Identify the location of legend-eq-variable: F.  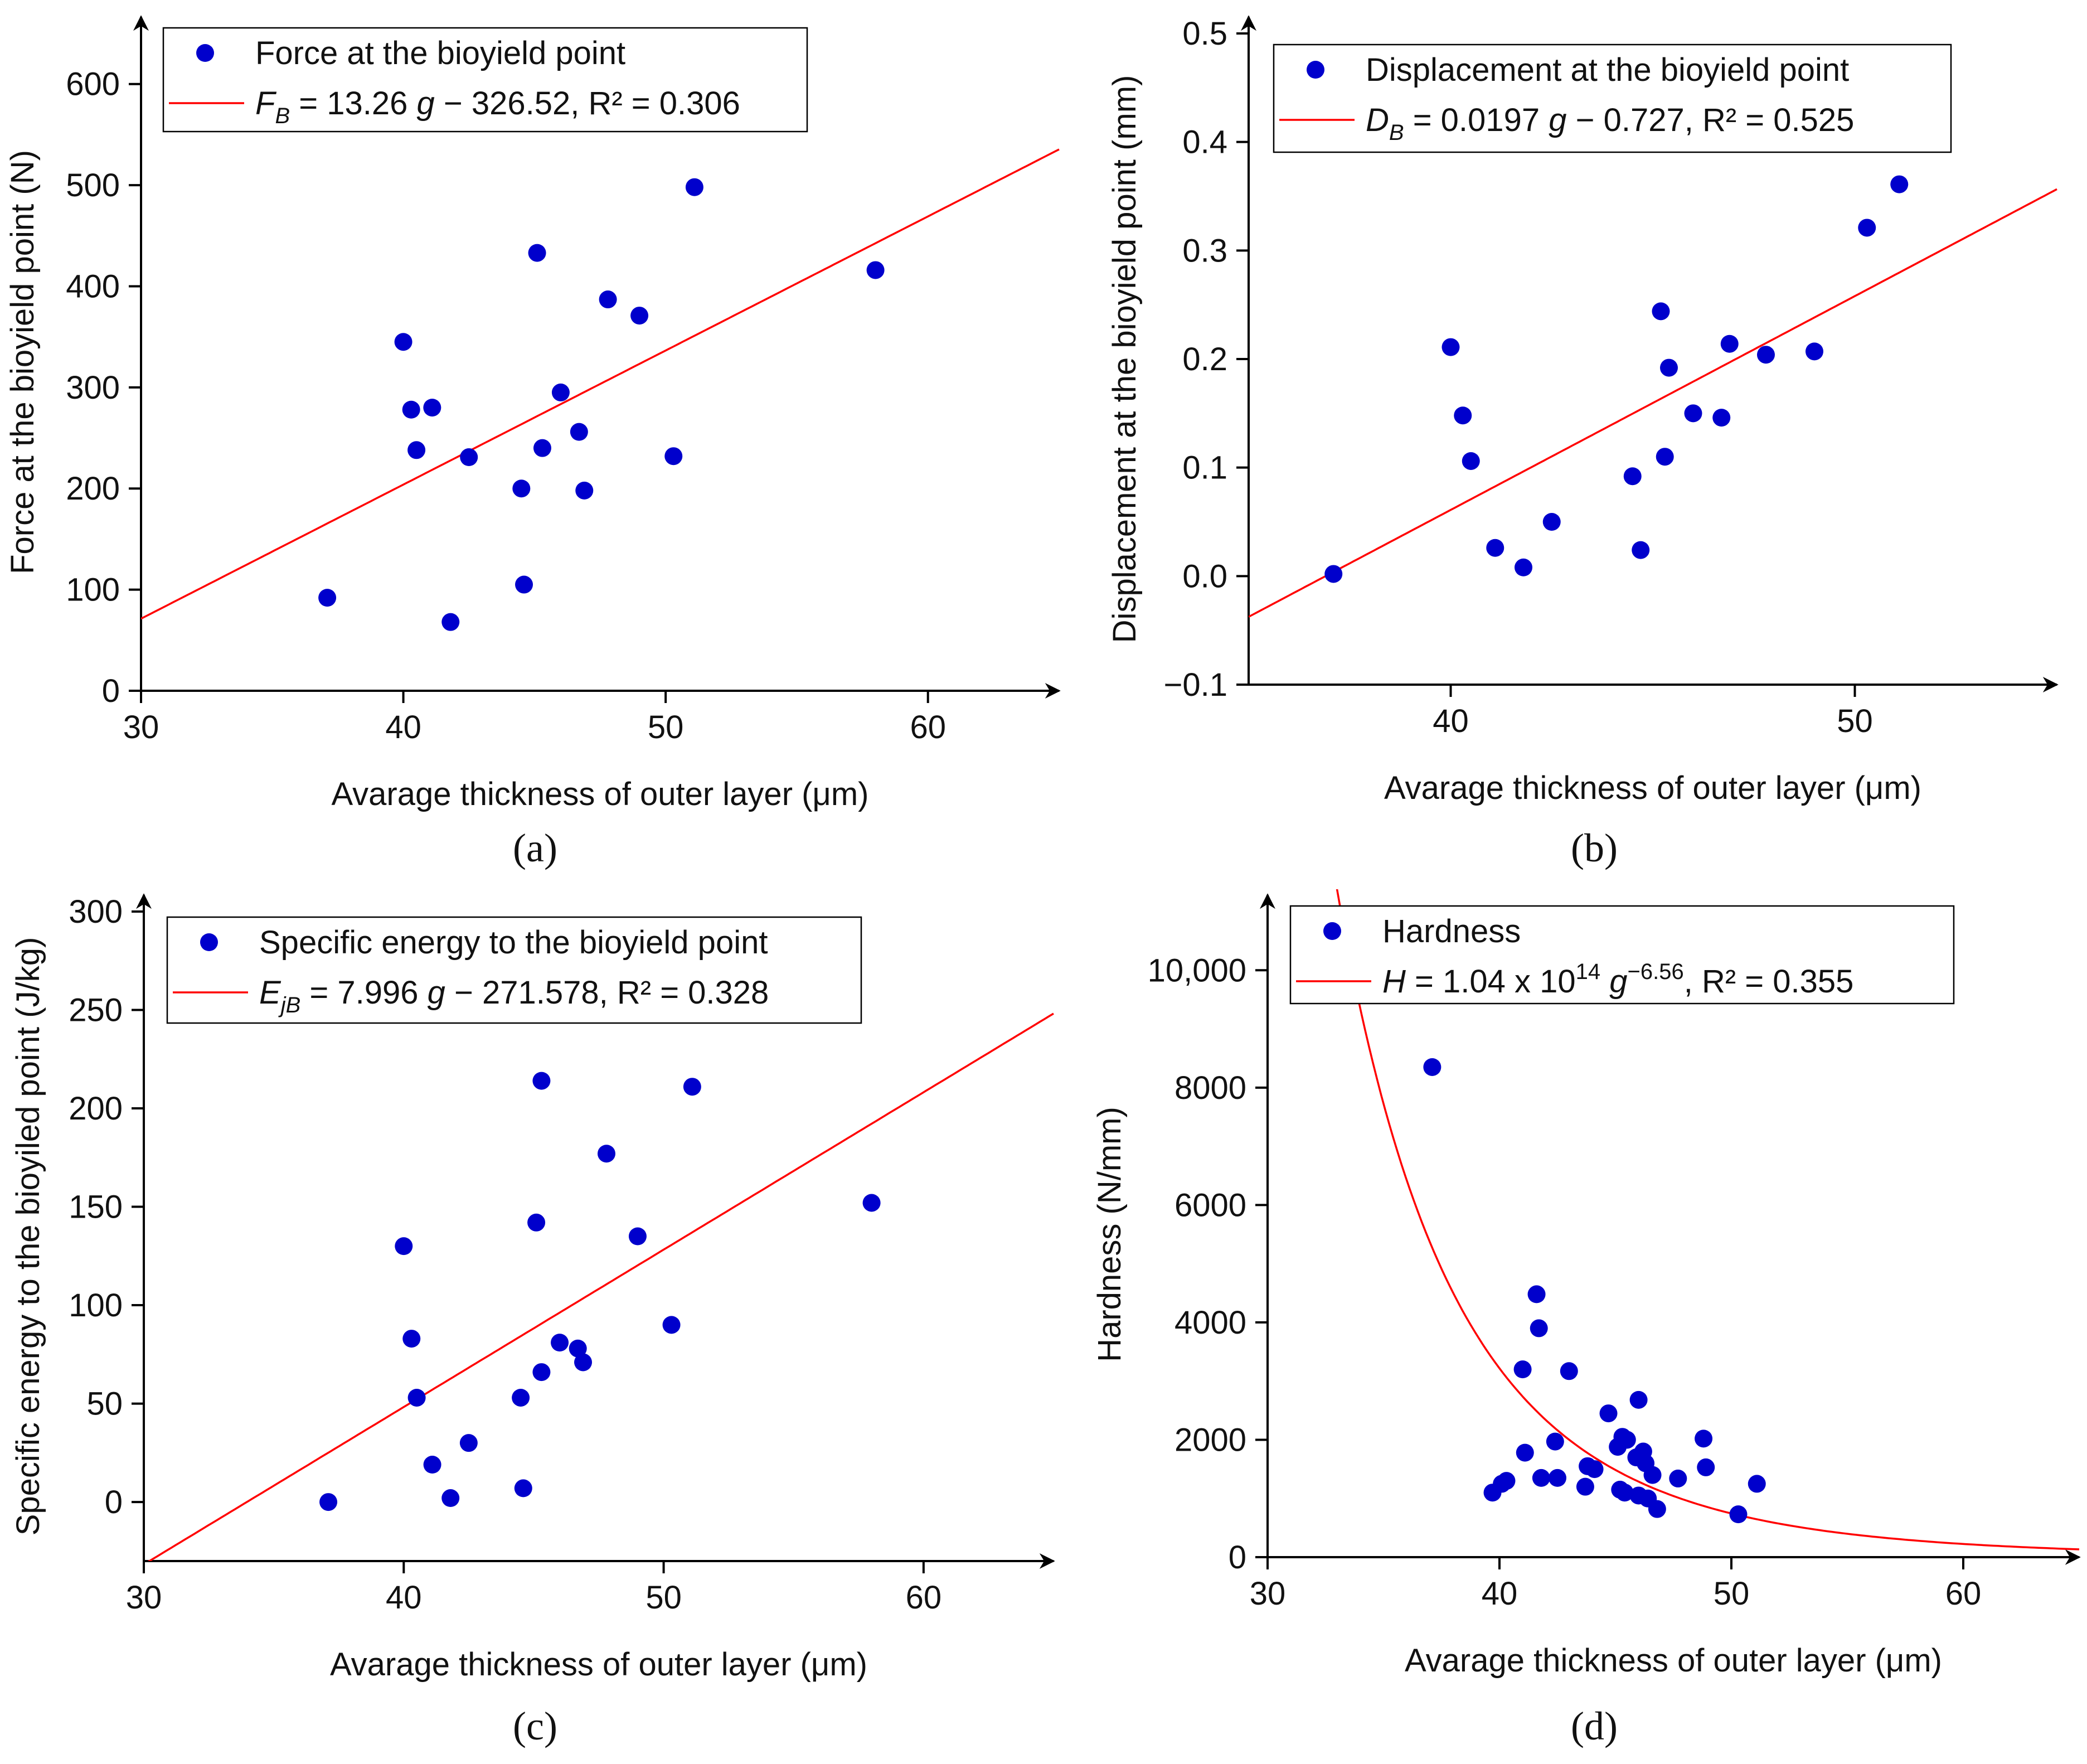
(266, 103).